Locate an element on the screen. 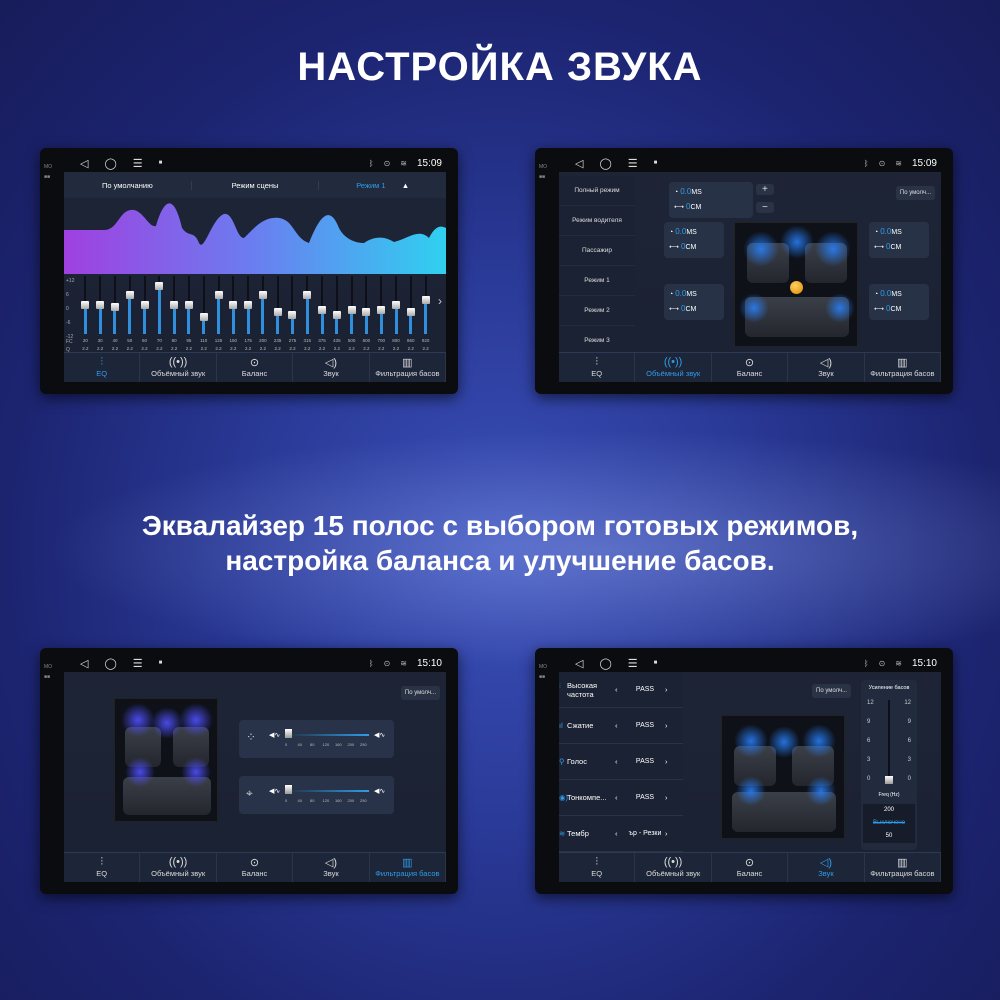 The width and height of the screenshot is (1000, 1000). freq-option: 50 is located at coordinates (889, 836).